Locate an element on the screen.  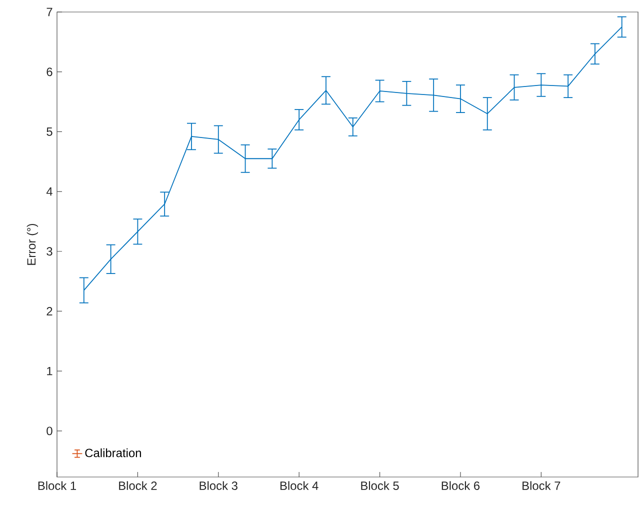
y-tick-label: 2 is located at coordinates (49, 311).